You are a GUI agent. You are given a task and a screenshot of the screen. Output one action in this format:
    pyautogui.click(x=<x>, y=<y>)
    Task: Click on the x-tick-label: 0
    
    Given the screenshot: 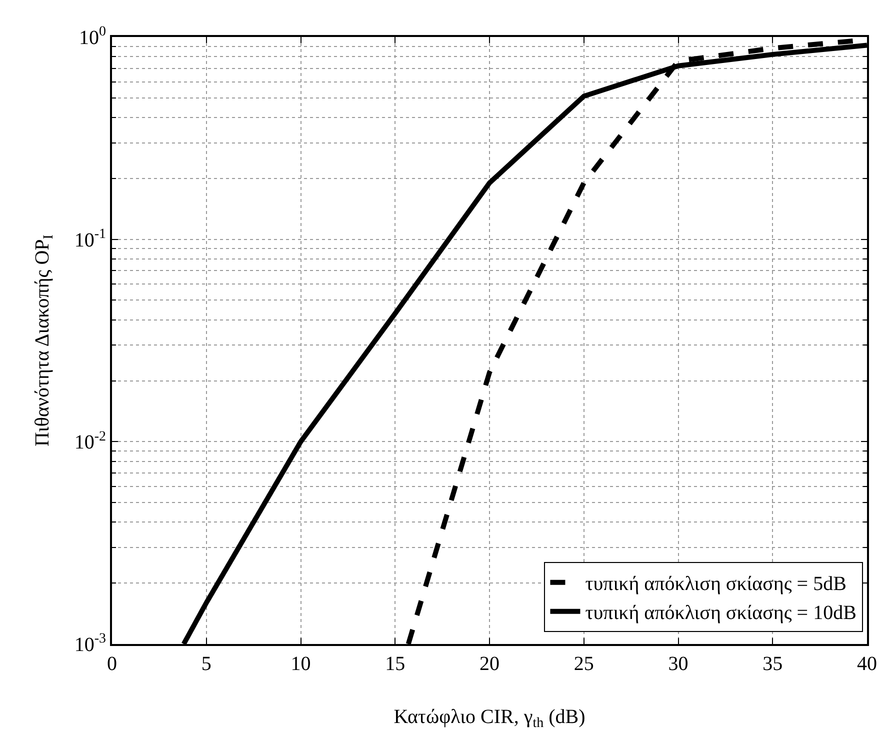 What is the action you would take?
    pyautogui.click(x=112, y=664)
    